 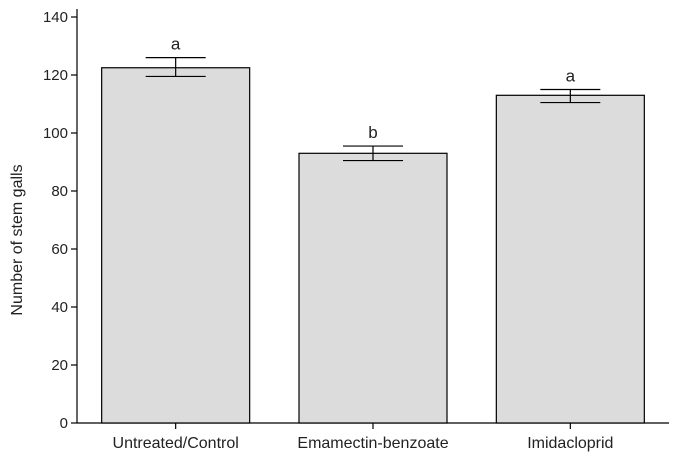 What do you see at coordinates (59, 191) in the screenshot?
I see `y-tick-label: 80` at bounding box center [59, 191].